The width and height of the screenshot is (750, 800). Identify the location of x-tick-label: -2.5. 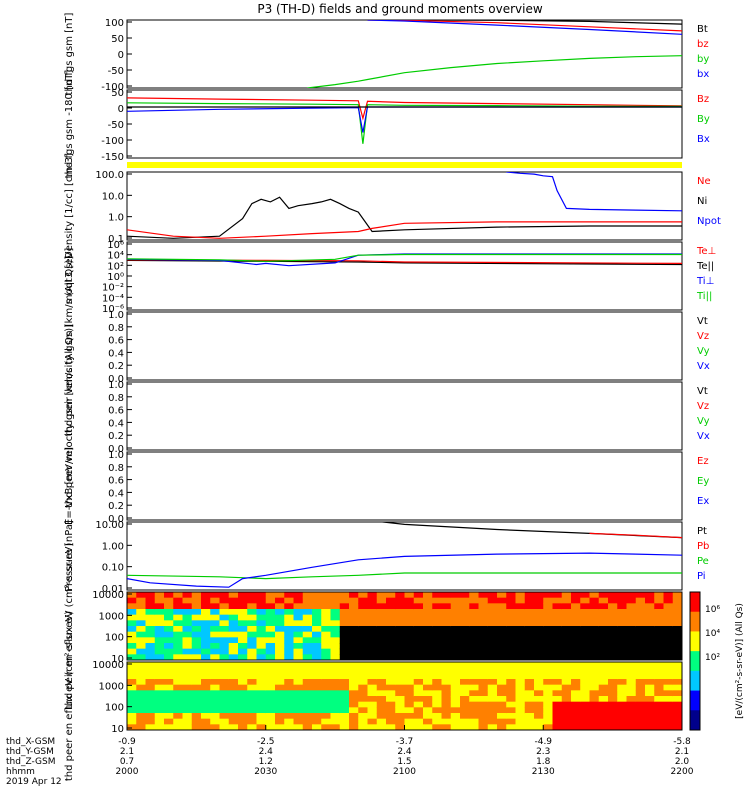
(266, 742).